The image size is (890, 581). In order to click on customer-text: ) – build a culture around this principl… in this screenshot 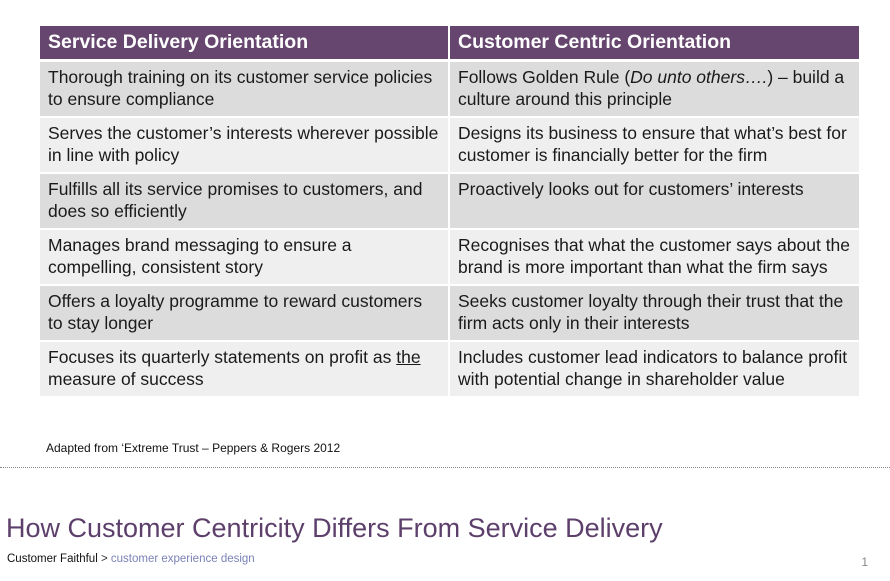, I will do `click(651, 88)`.